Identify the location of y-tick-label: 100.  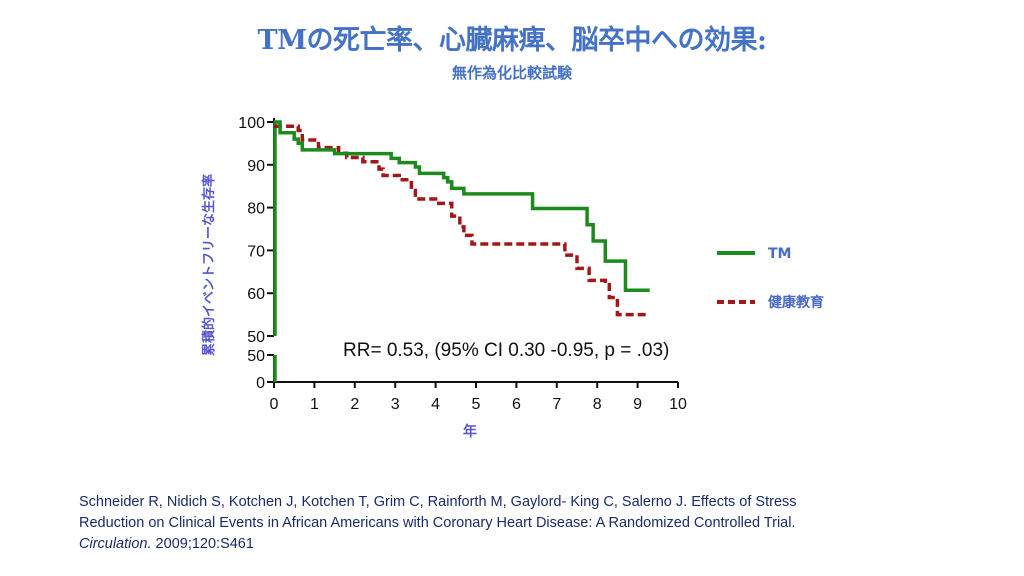
(251, 123).